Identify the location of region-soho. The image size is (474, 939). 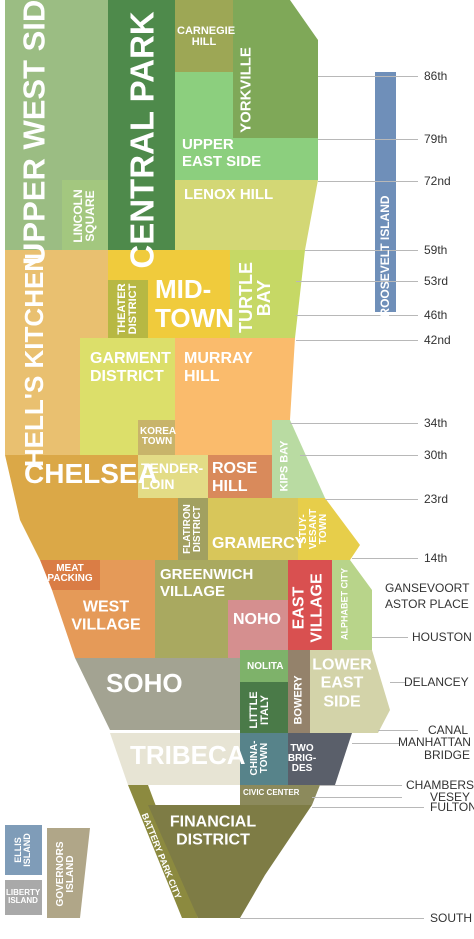
(157, 694).